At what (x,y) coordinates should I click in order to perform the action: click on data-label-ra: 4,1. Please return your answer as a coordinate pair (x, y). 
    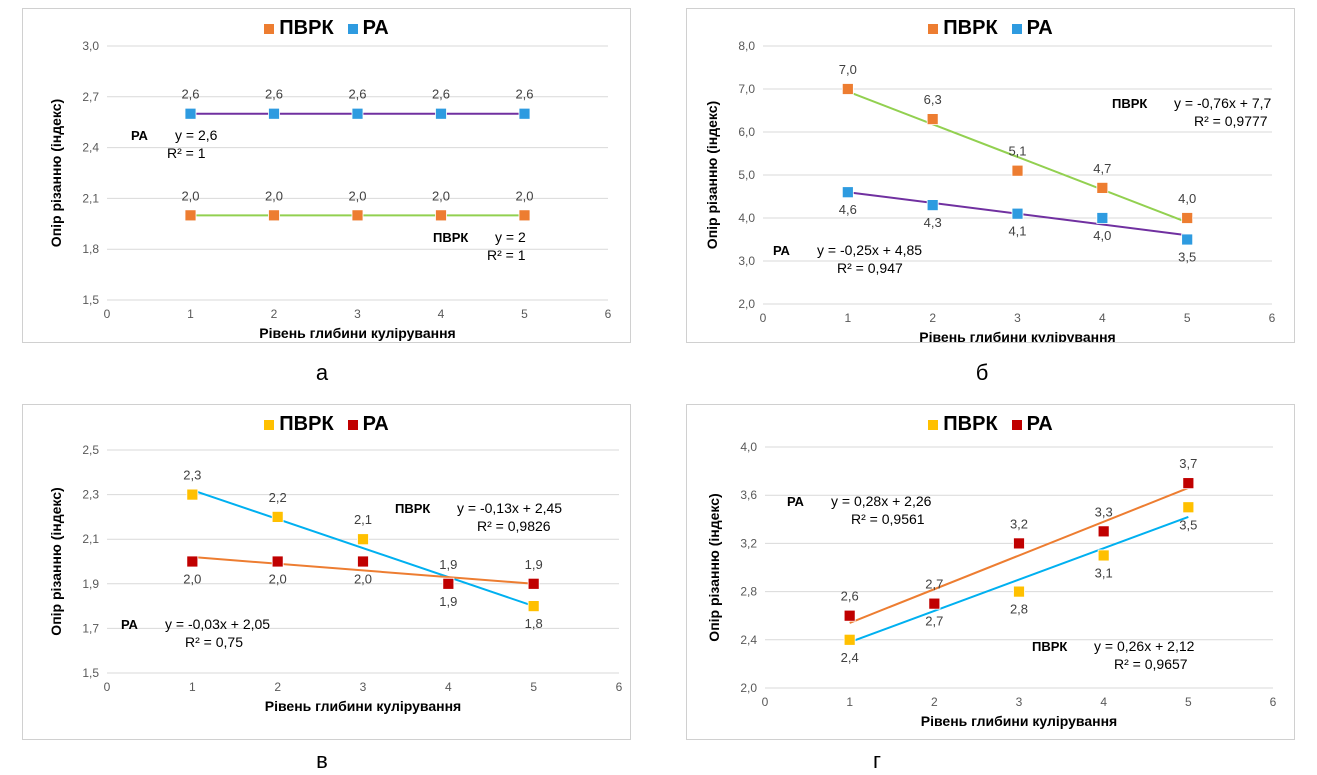
    Looking at the image, I should click on (1017, 231).